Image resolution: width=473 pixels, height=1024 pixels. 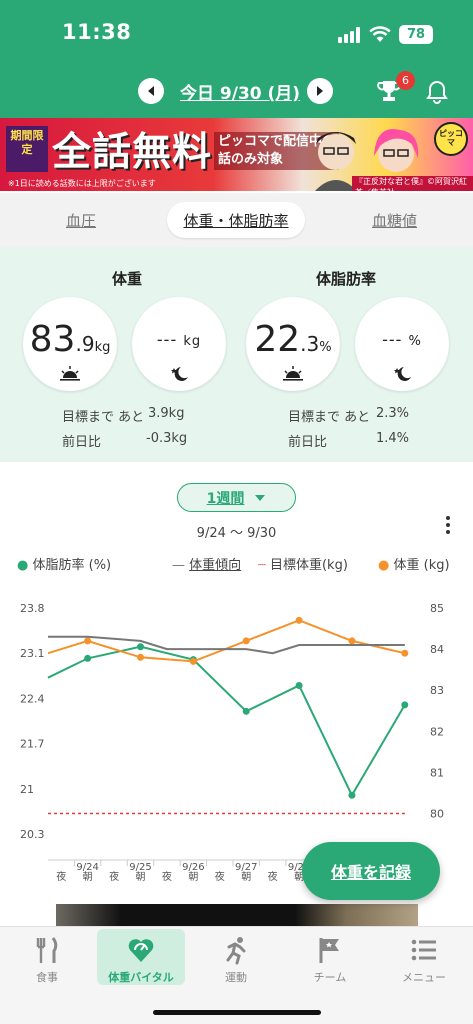 I want to click on status-time: 11:38, so click(x=97, y=32).